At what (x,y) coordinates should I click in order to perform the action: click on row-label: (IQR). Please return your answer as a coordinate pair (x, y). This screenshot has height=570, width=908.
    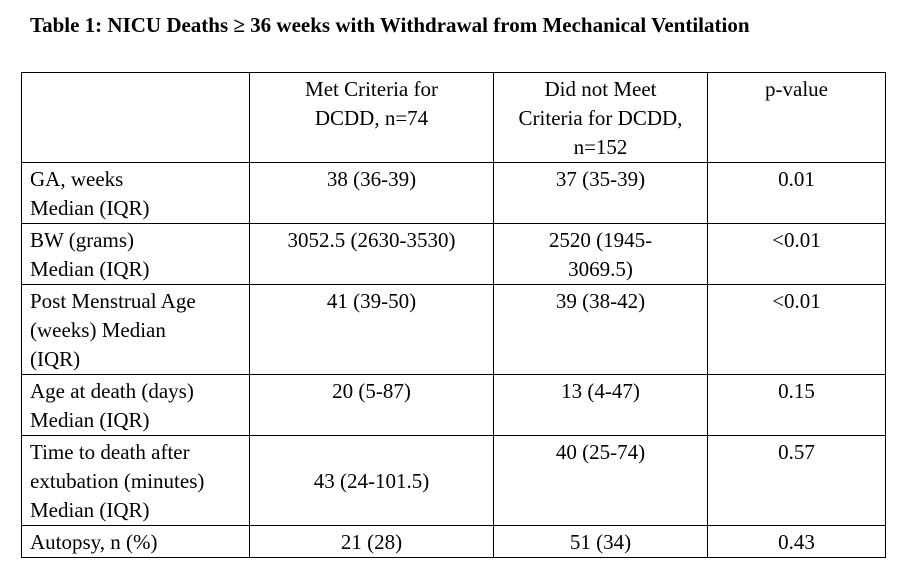
    Looking at the image, I should click on (55, 359).